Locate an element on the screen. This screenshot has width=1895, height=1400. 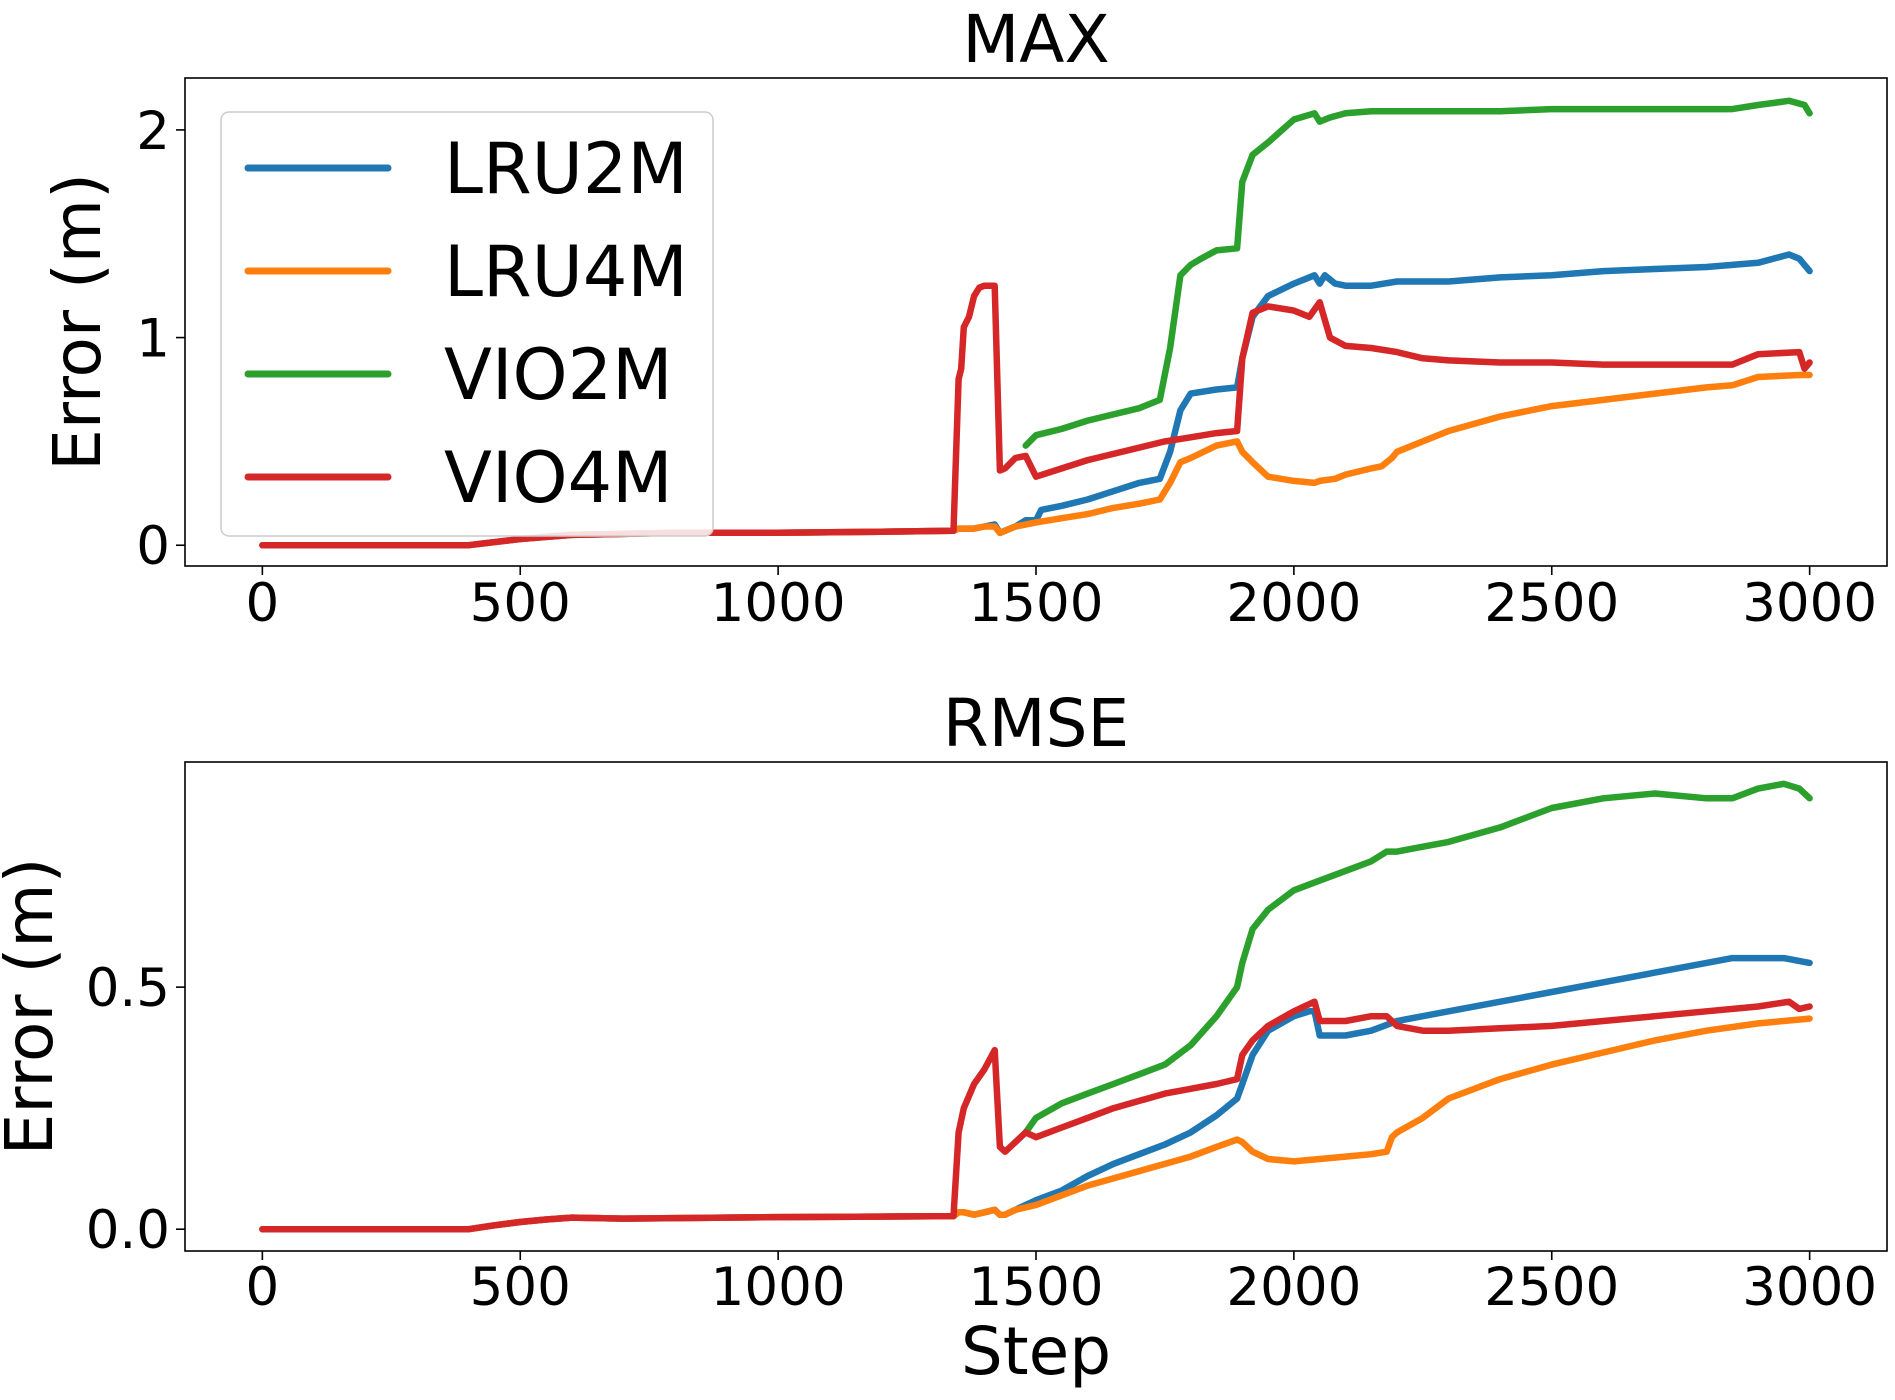
rmse-y-axis-label: Error (m) is located at coordinates (34, 1007).